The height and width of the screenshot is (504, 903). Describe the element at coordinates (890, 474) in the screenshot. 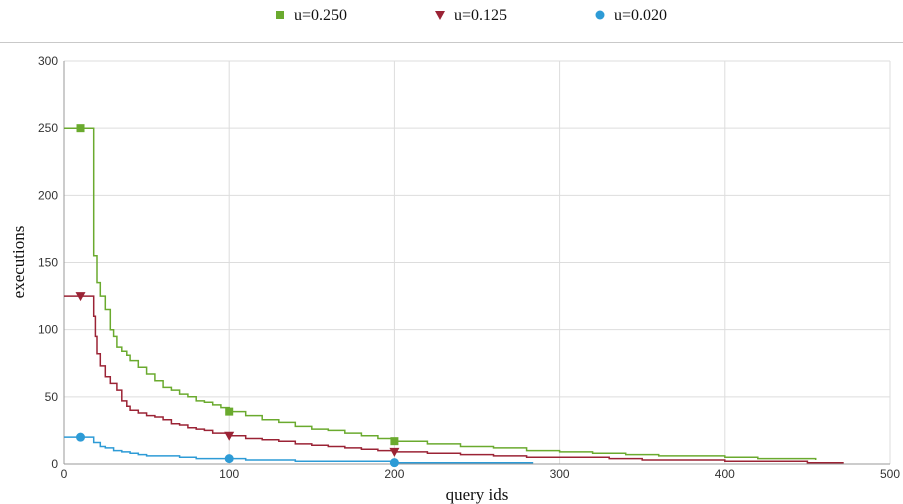

I see `x-tick-label: 500` at that location.